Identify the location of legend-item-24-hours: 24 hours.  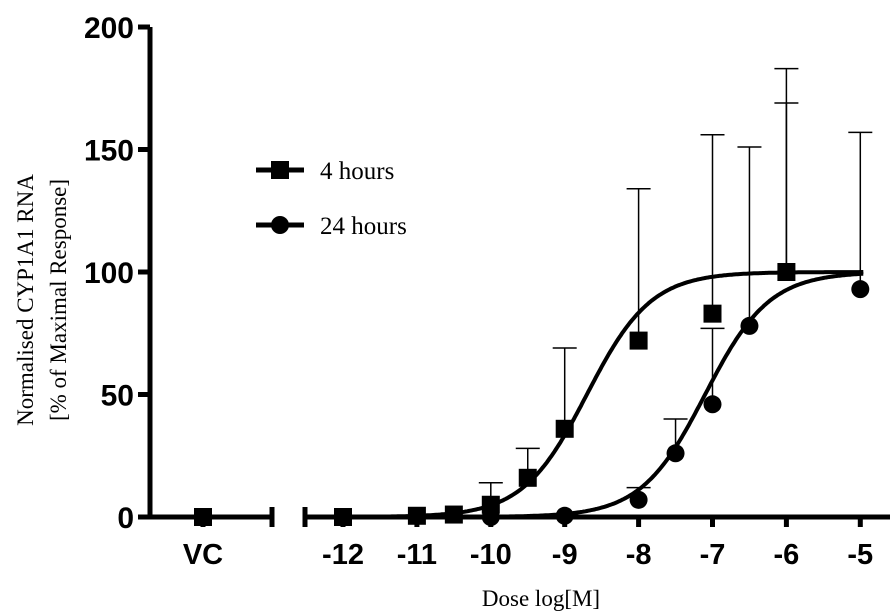
(331, 226).